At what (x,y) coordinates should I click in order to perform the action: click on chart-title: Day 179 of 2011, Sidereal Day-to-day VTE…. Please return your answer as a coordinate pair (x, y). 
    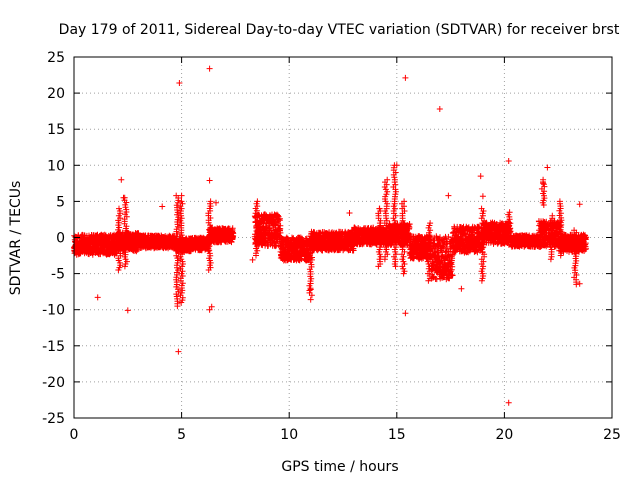
    Looking at the image, I should click on (339, 30).